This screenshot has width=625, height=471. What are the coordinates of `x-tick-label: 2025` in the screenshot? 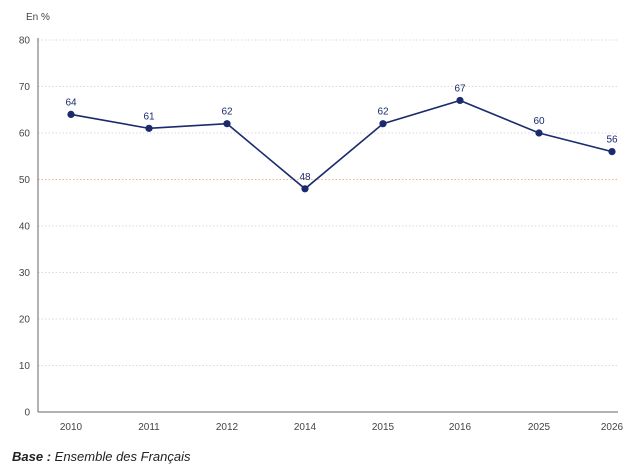 It's located at (539, 427).